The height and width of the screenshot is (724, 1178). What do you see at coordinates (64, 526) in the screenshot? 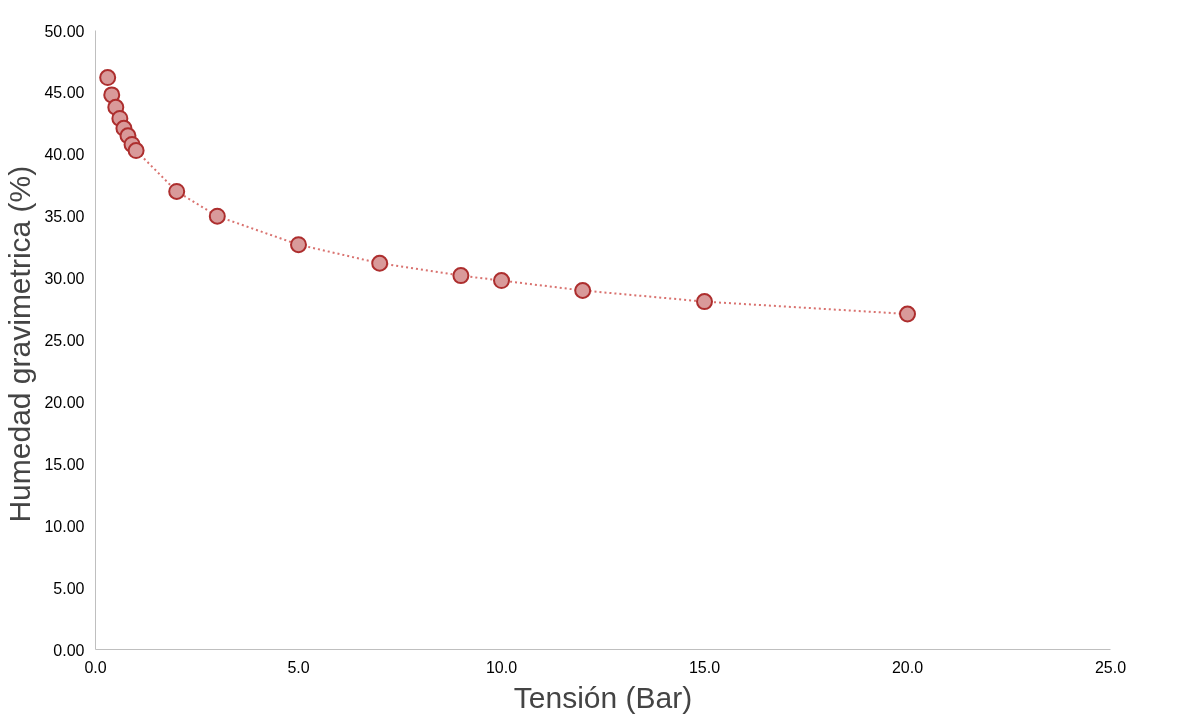
I see `y-tick-label: 10.00` at bounding box center [64, 526].